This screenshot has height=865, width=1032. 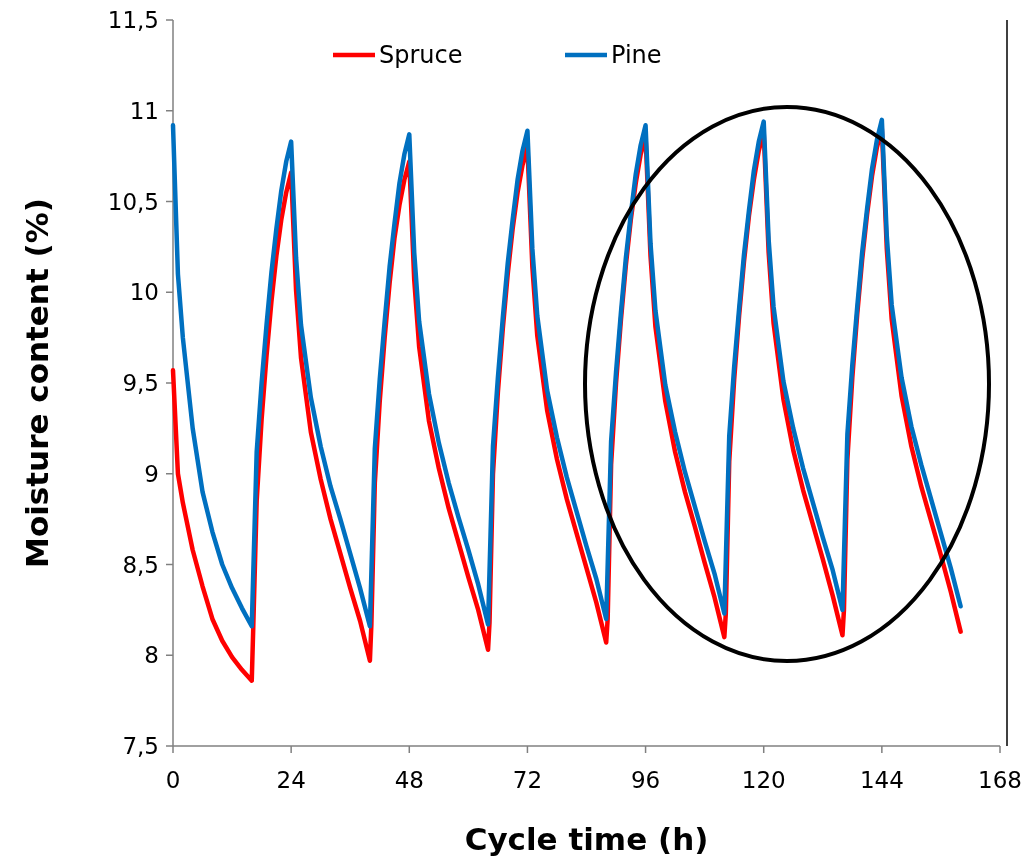 I want to click on x-tick-label: 48, so click(x=409, y=780).